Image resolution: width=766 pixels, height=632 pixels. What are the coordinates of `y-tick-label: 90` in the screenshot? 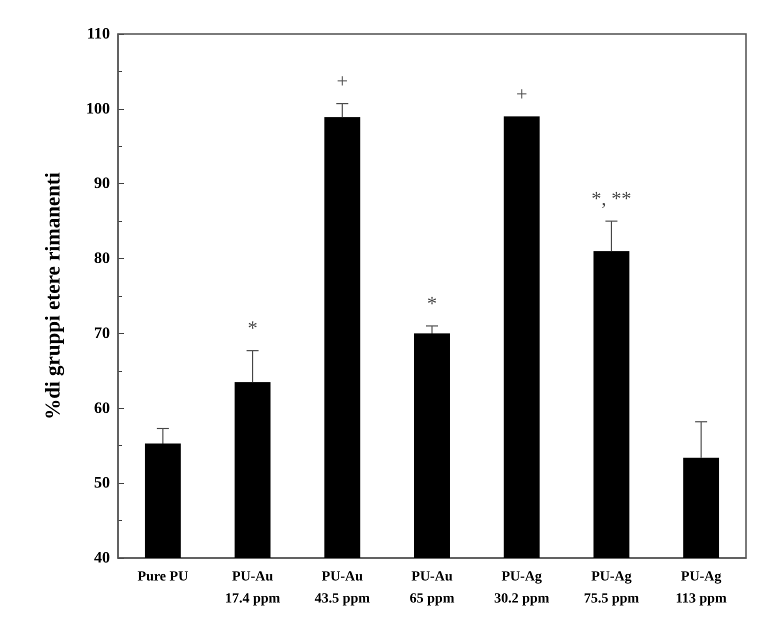 It's located at (102, 183).